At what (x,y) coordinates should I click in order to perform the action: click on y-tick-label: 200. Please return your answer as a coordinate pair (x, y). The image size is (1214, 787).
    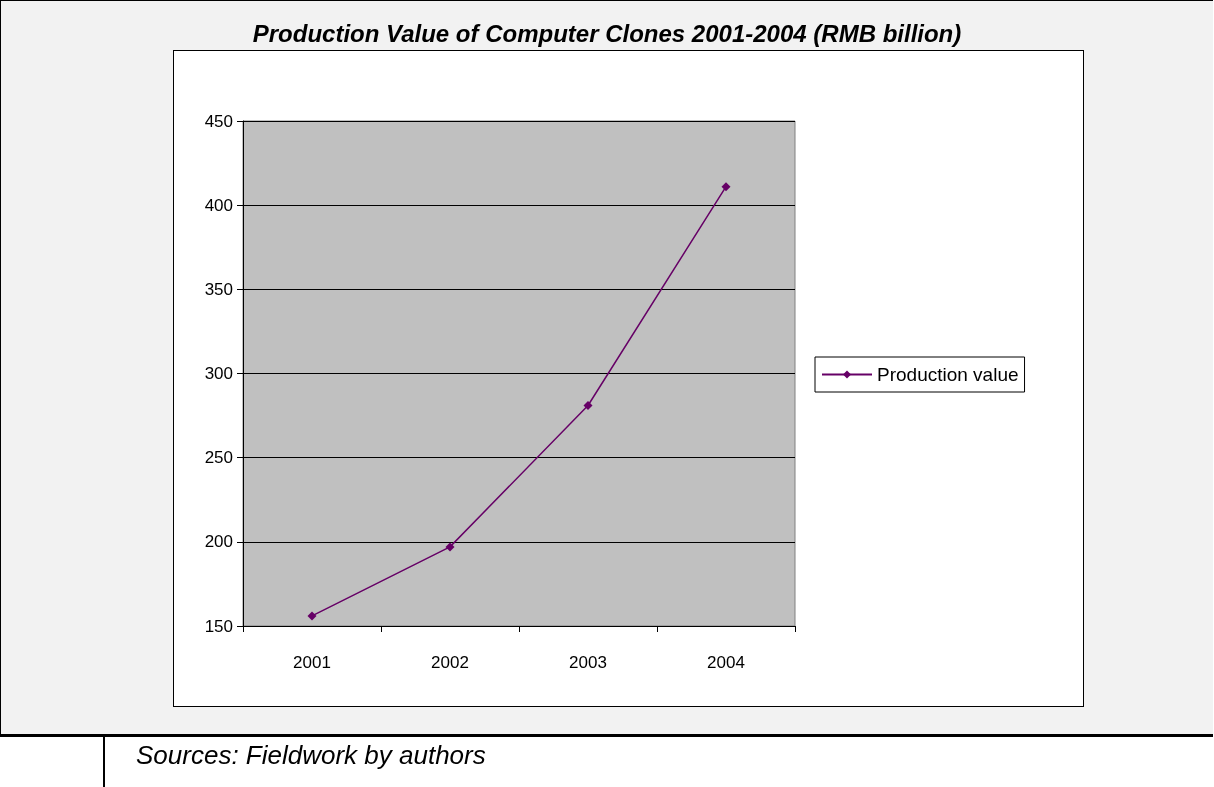
    Looking at the image, I should click on (218, 542).